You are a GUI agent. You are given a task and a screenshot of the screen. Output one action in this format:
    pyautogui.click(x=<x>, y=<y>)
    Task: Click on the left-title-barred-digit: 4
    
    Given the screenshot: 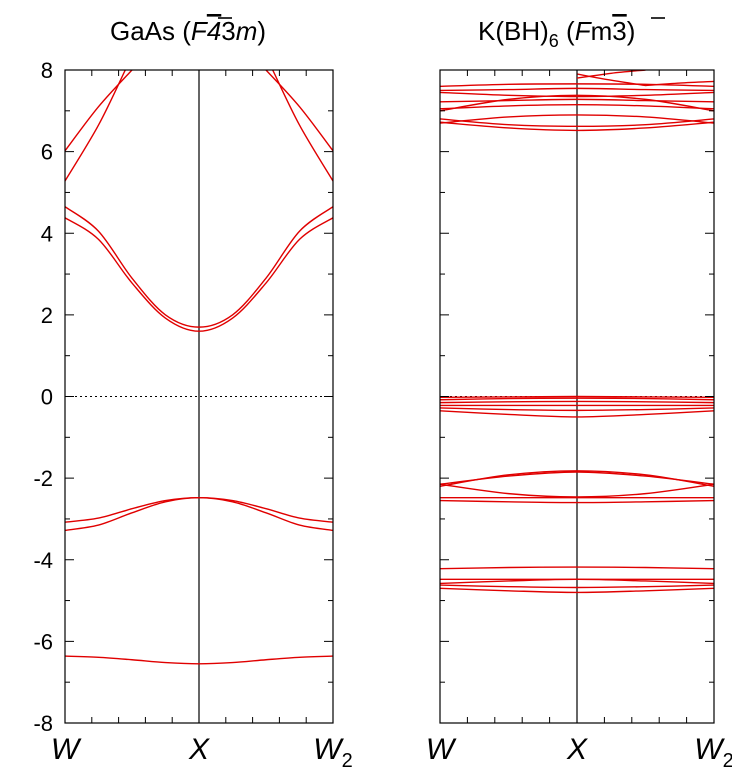 What is the action you would take?
    pyautogui.click(x=214, y=31)
    